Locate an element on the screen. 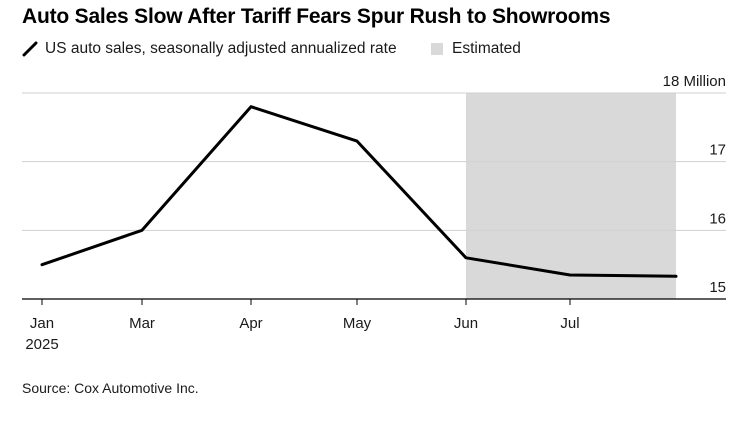  x-tick-label-mar: Mar is located at coordinates (142, 323).